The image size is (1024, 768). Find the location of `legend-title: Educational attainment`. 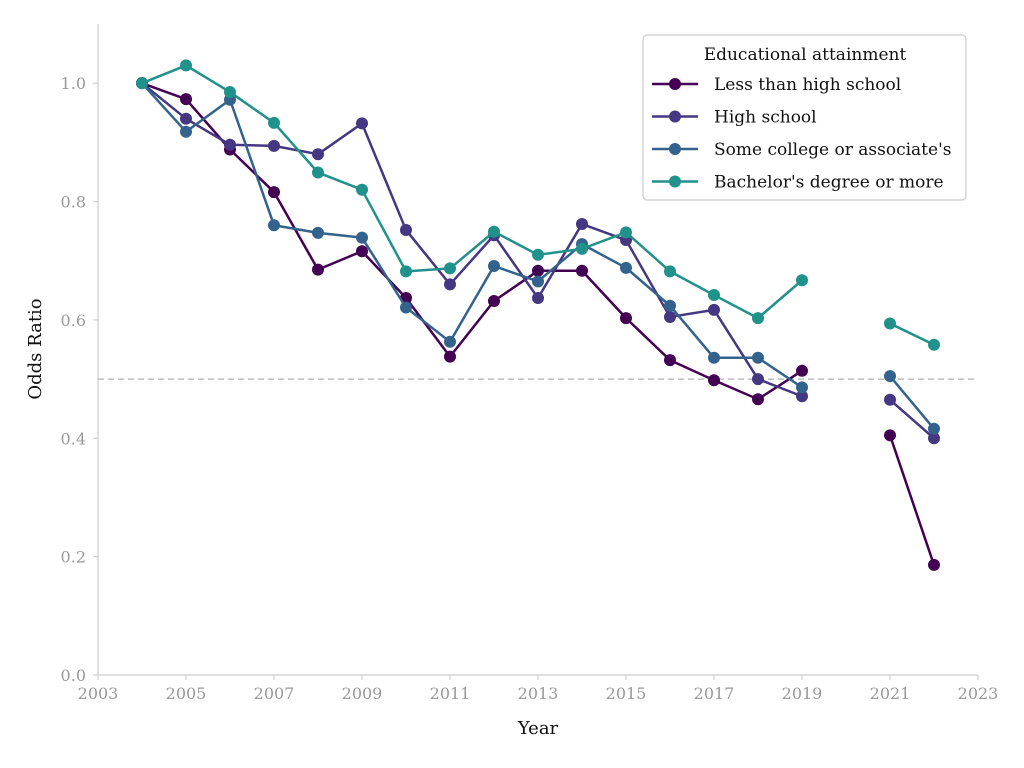

legend-title: Educational attainment is located at coordinates (805, 55).